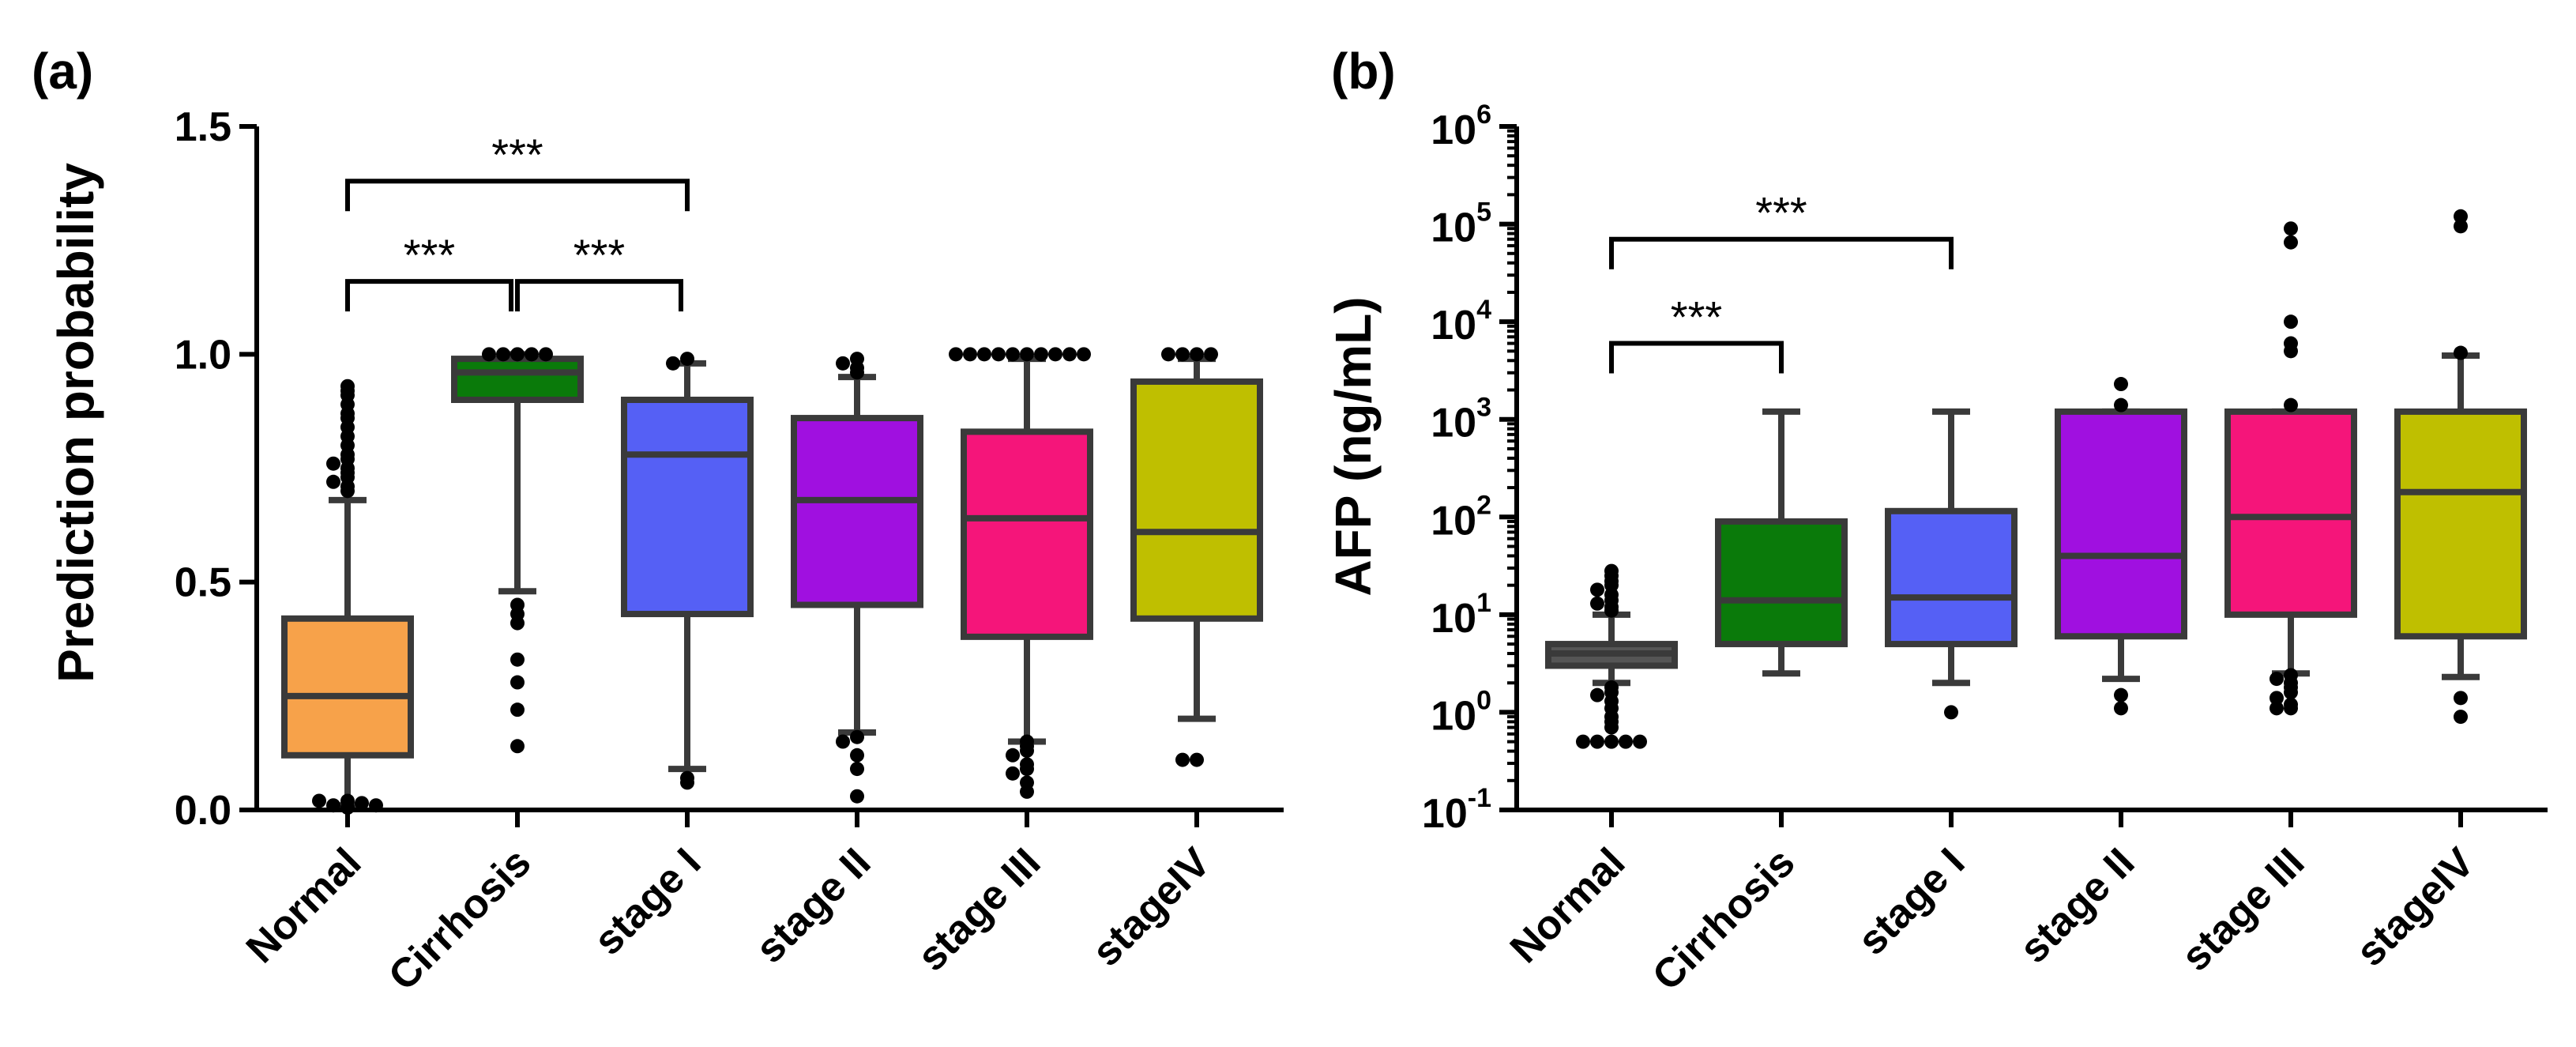 This screenshot has width=2576, height=1047. What do you see at coordinates (1484, 213) in the screenshot?
I see `y-tick-exponent: 5` at bounding box center [1484, 213].